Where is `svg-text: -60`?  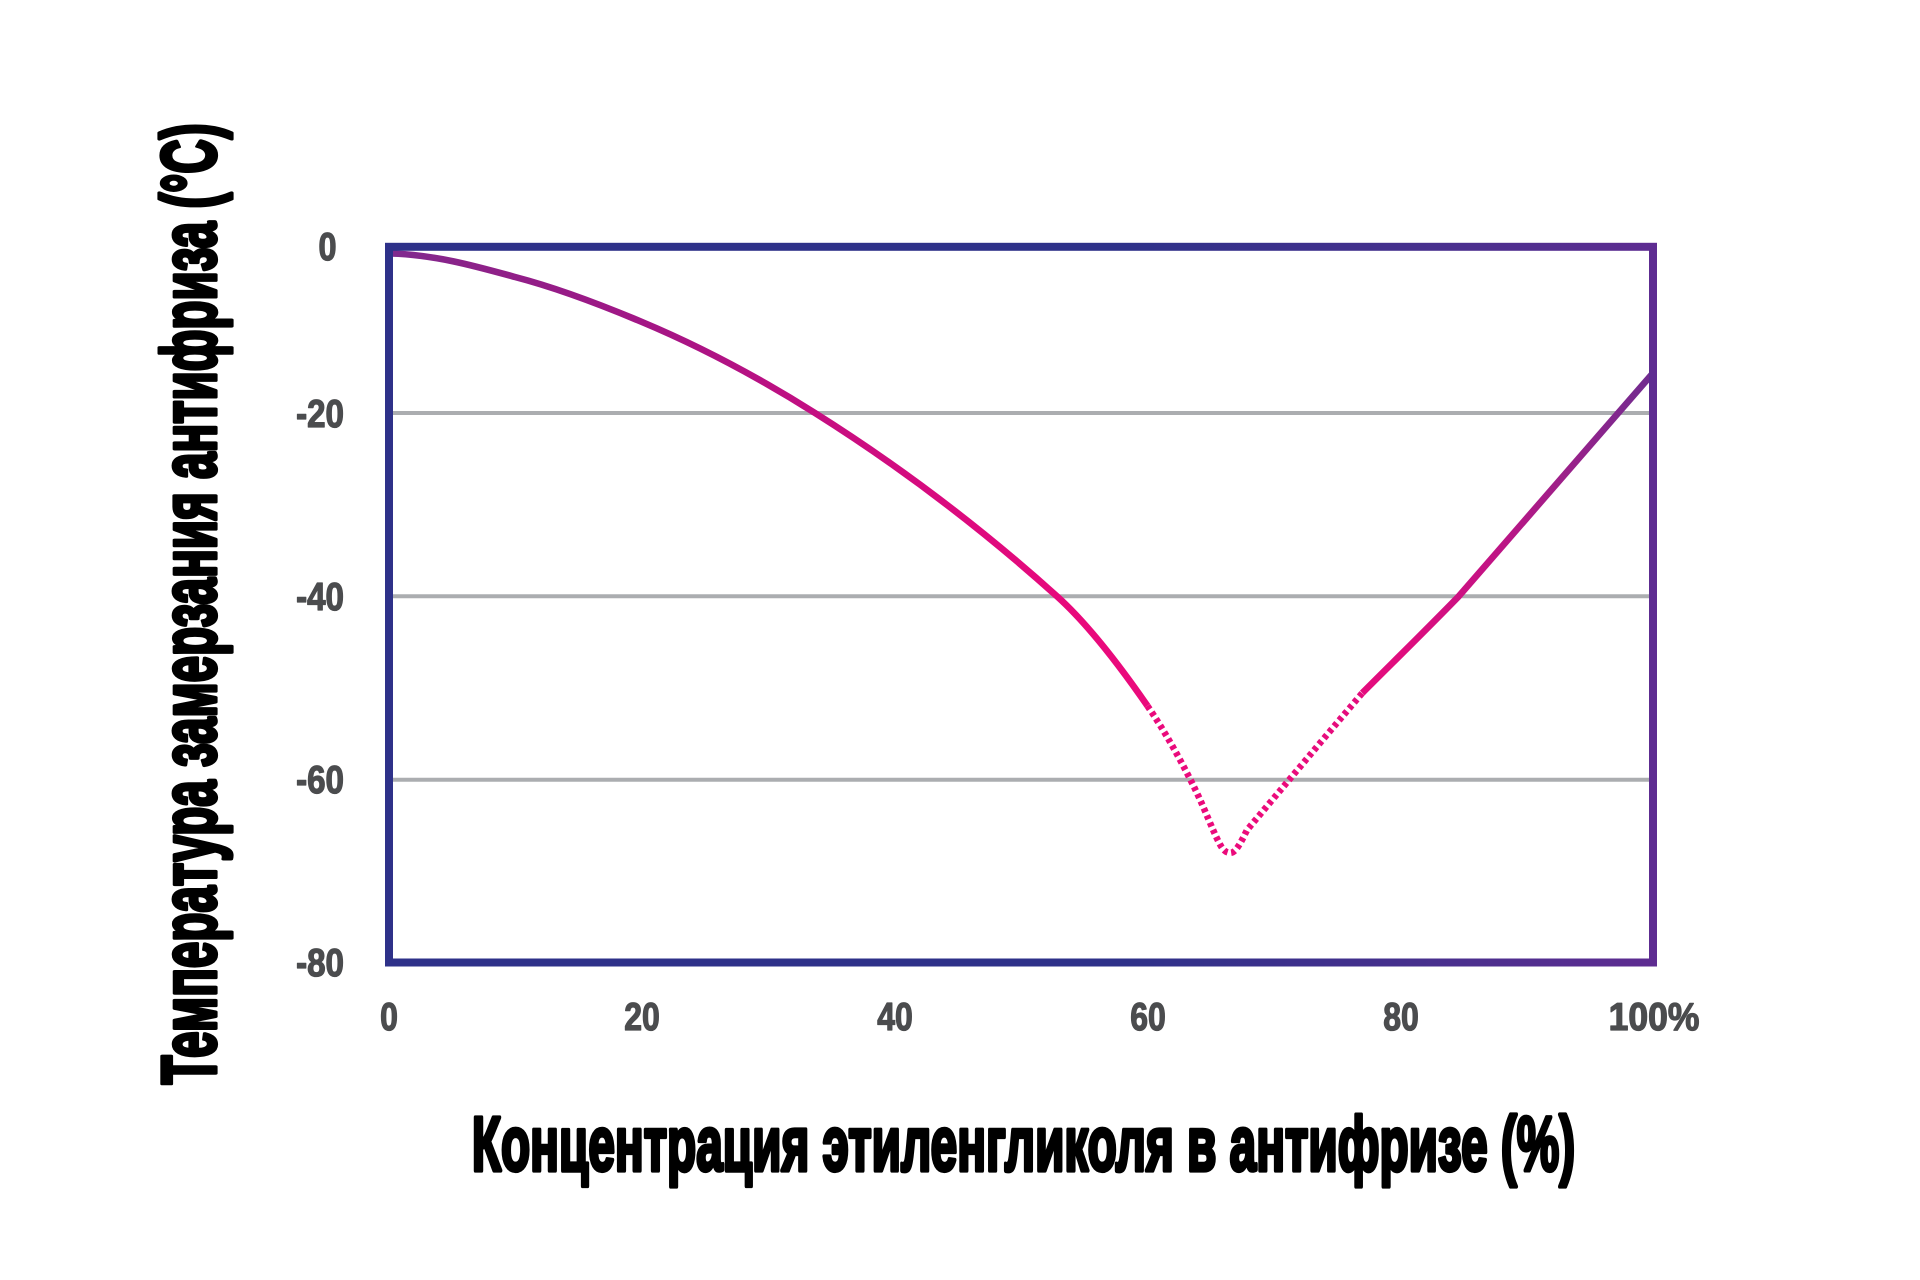
svg-text: -60 is located at coordinates (320, 779).